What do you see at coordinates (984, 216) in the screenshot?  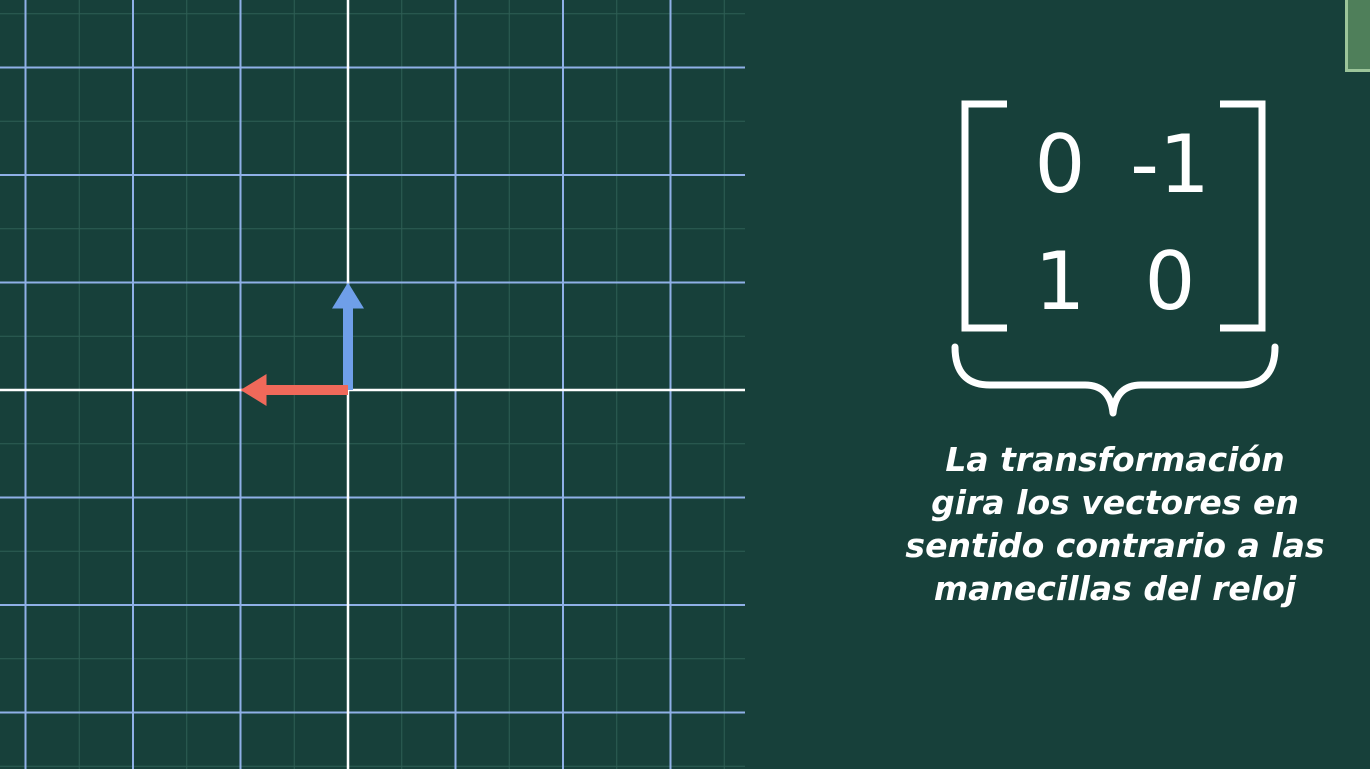 I see `left-bracket` at bounding box center [984, 216].